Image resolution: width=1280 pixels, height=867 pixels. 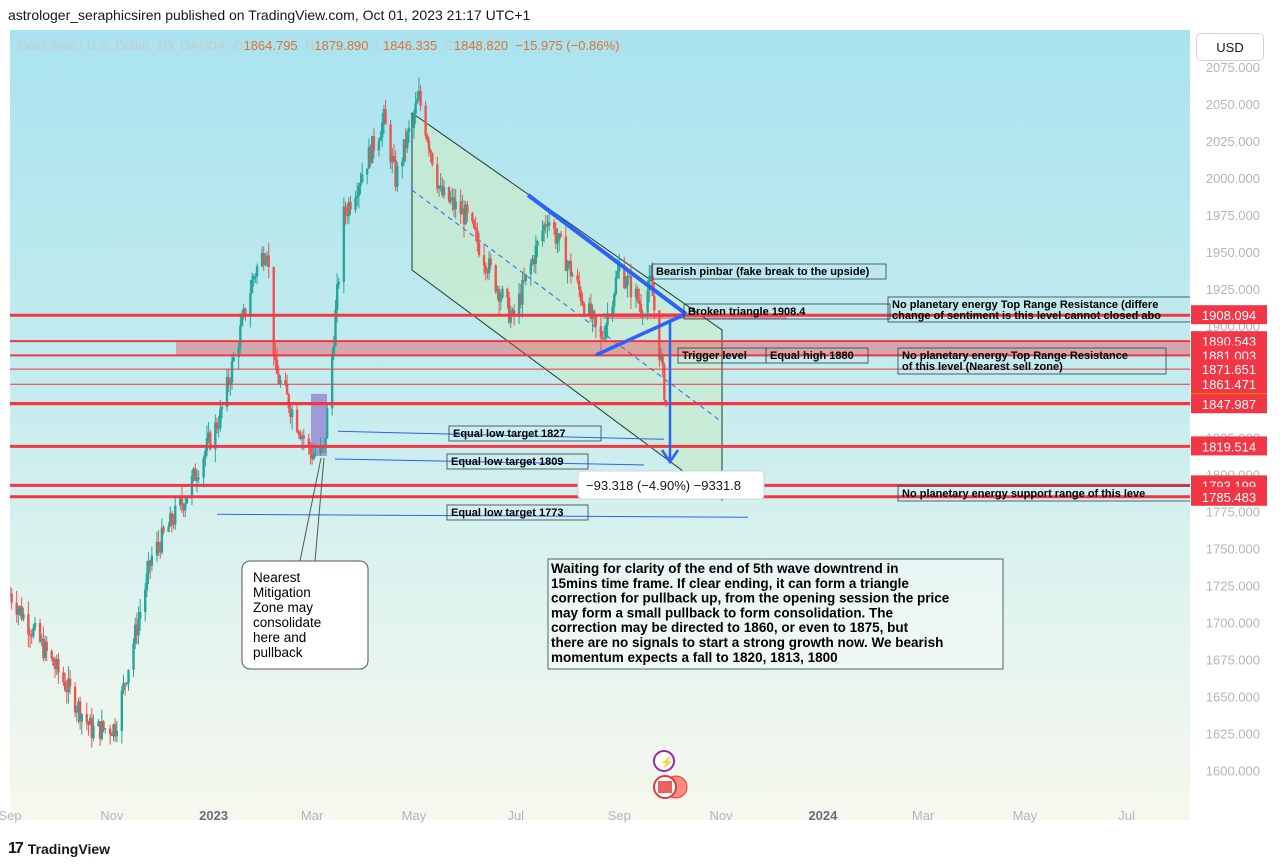 What do you see at coordinates (607, 254) in the screenshot?
I see `triangle-upper-trendline` at bounding box center [607, 254].